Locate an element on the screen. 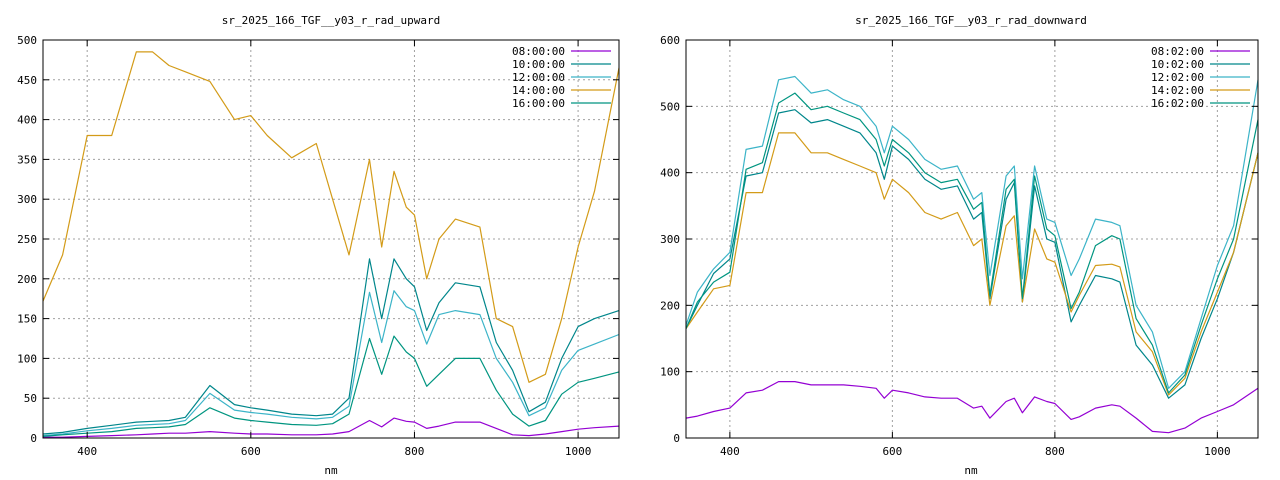 The width and height of the screenshot is (1280, 480). y-tick-label: 600 is located at coordinates (670, 40).